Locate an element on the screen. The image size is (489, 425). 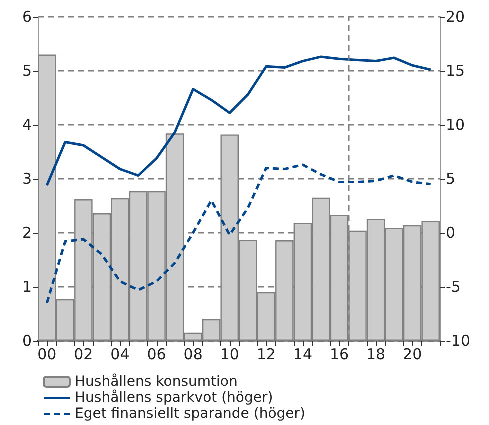
y-tick-label: 3 is located at coordinates (27, 179).